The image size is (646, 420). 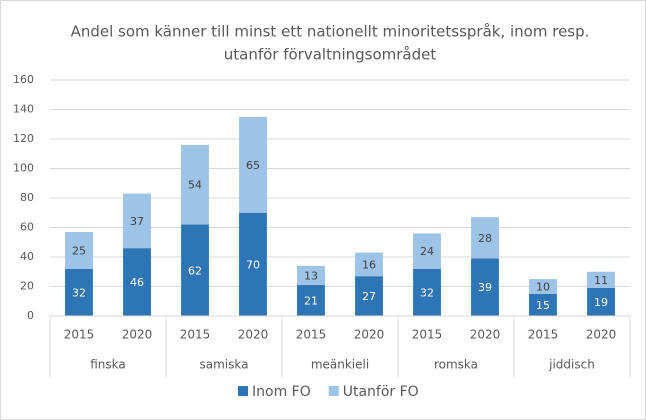 What do you see at coordinates (30, 315) in the screenshot?
I see `y-tick-label: 0` at bounding box center [30, 315].